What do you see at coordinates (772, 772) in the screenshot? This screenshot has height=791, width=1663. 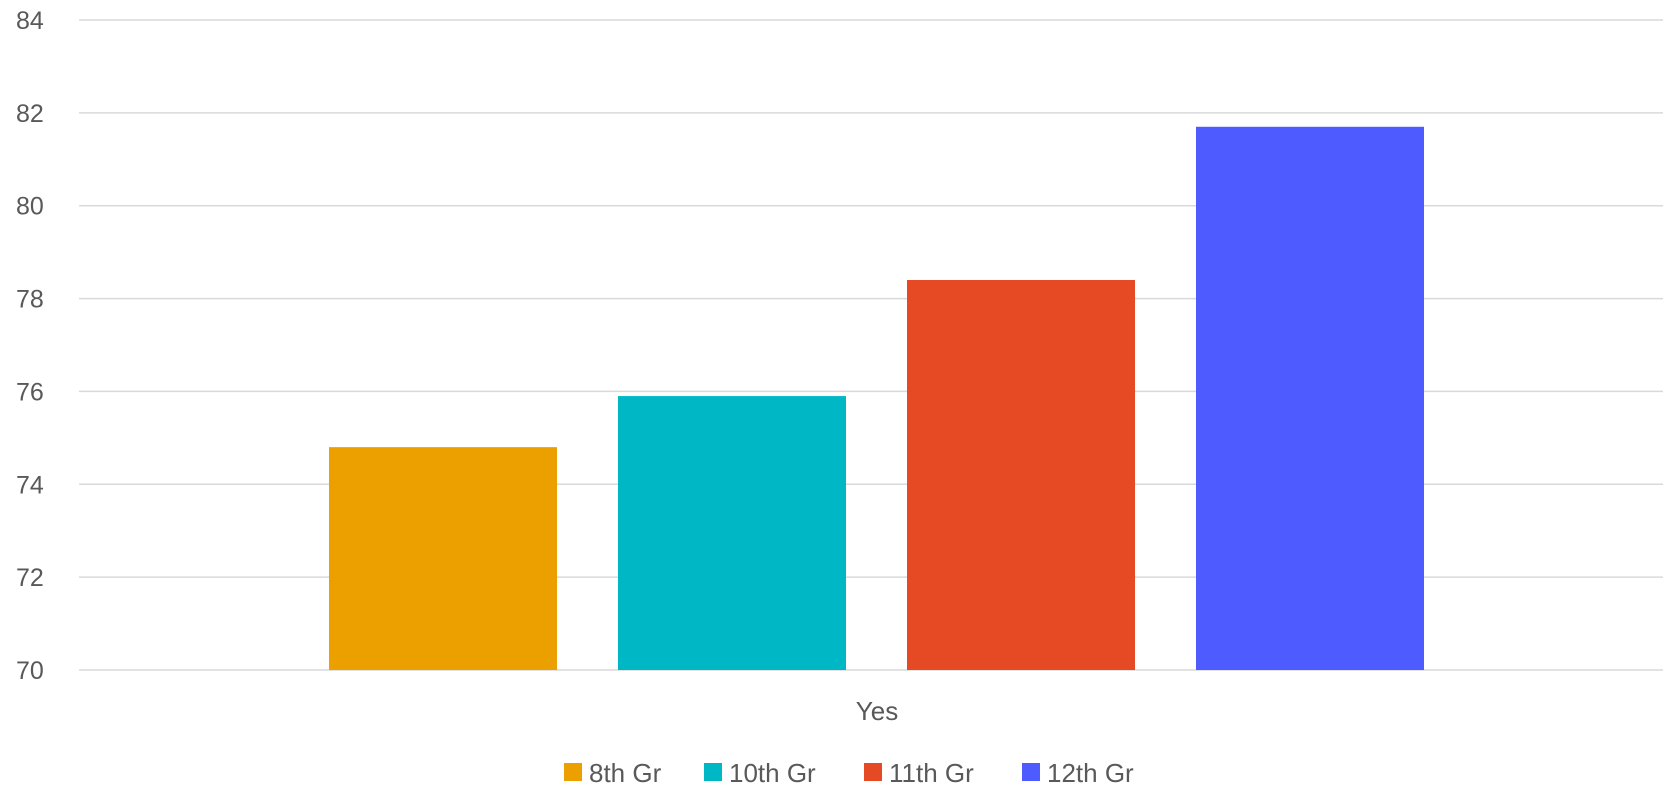 I see `legend-label: 10th Gr` at bounding box center [772, 772].